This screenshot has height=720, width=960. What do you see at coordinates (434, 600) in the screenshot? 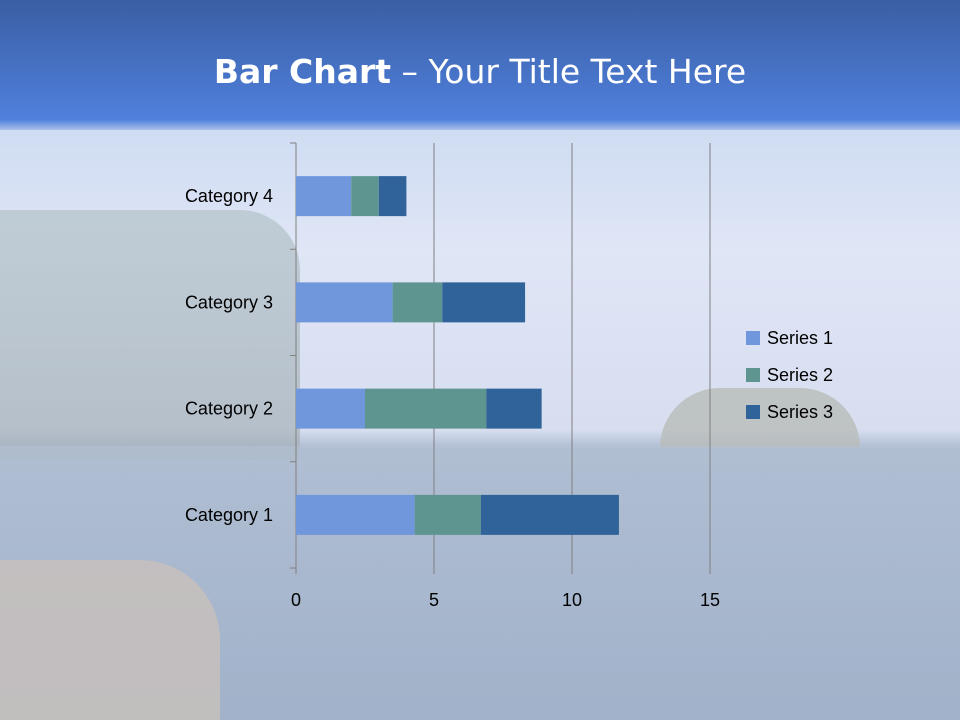
I see `x-tick-label: 5` at bounding box center [434, 600].